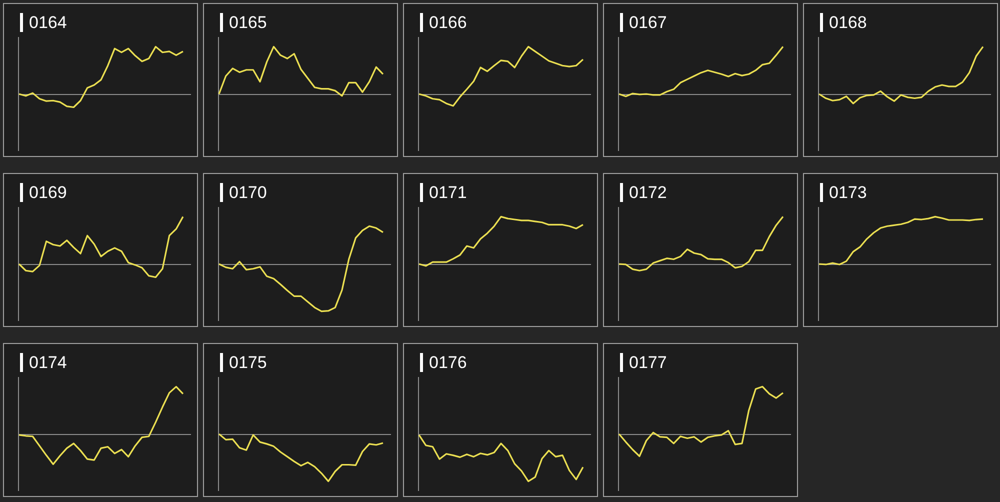 The width and height of the screenshot is (1000, 502). I want to click on chart-title: 0172, so click(643, 192).